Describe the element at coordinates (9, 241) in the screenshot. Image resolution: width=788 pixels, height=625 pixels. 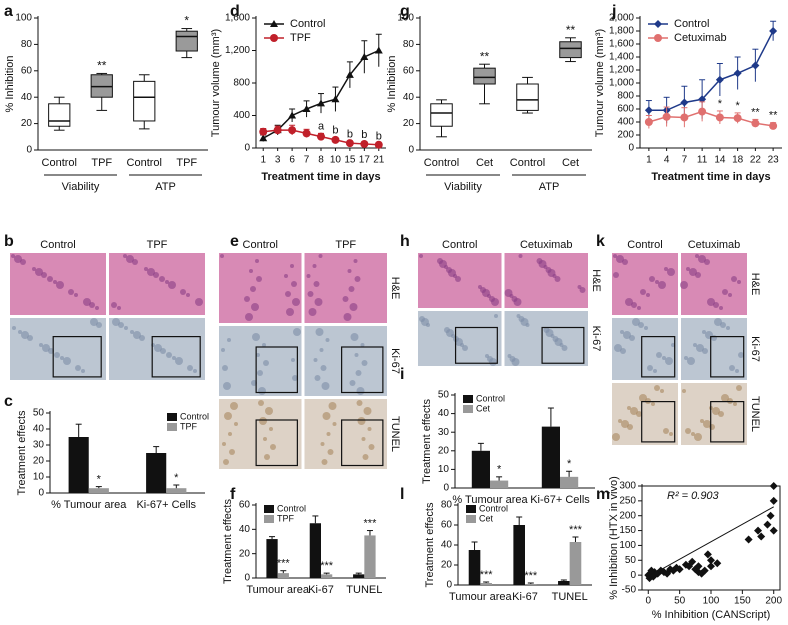
I see `panel-letter: b` at that location.